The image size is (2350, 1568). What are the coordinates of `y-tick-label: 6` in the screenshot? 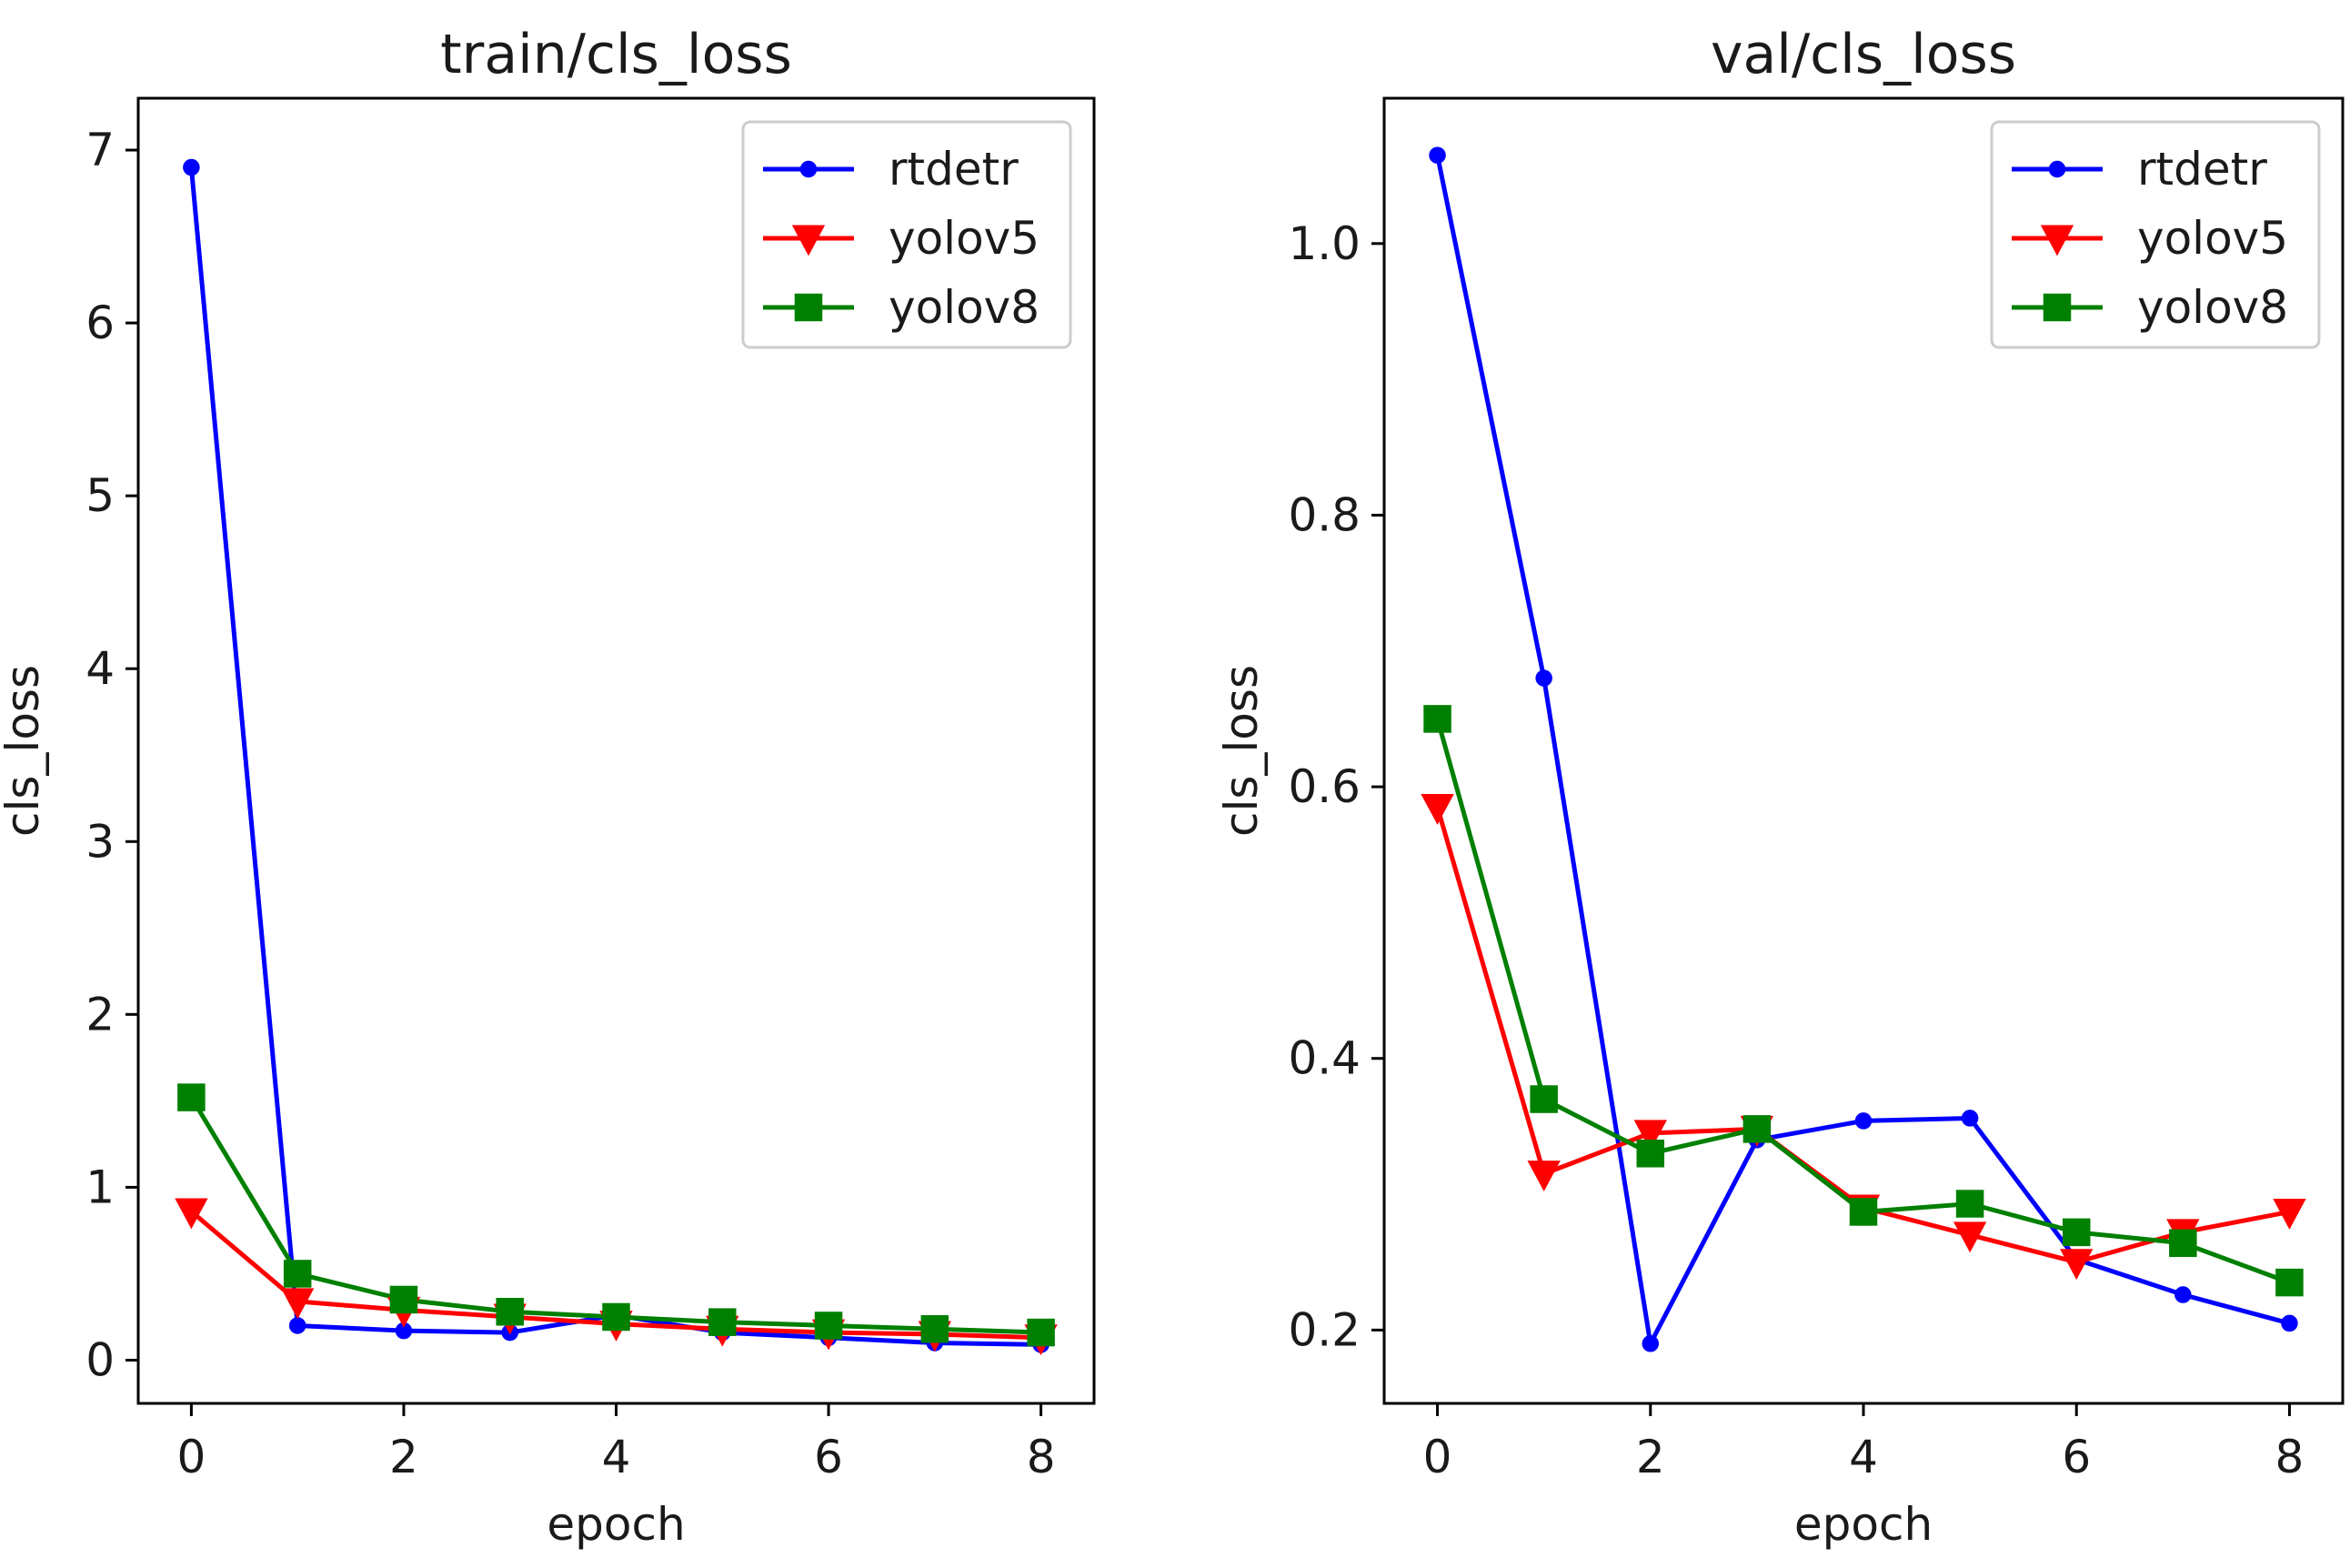 It's located at (100, 323).